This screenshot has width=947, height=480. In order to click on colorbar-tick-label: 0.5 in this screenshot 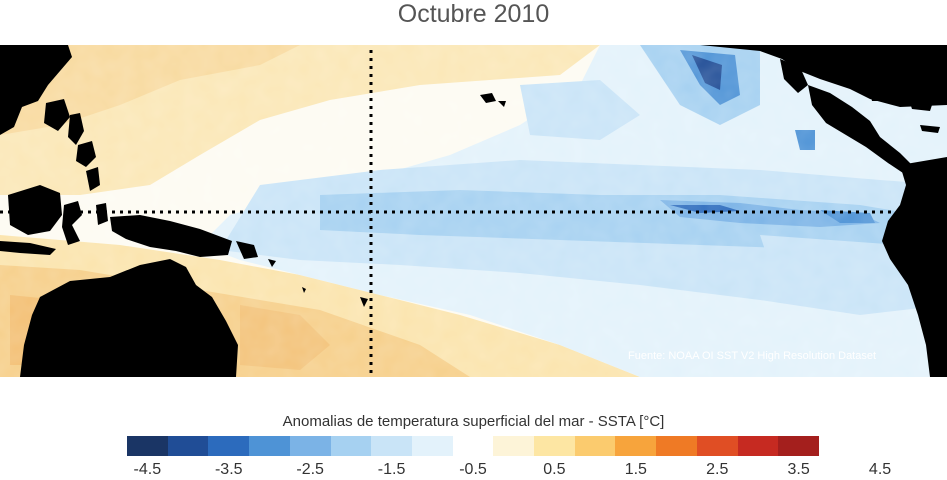, I will do `click(554, 469)`.